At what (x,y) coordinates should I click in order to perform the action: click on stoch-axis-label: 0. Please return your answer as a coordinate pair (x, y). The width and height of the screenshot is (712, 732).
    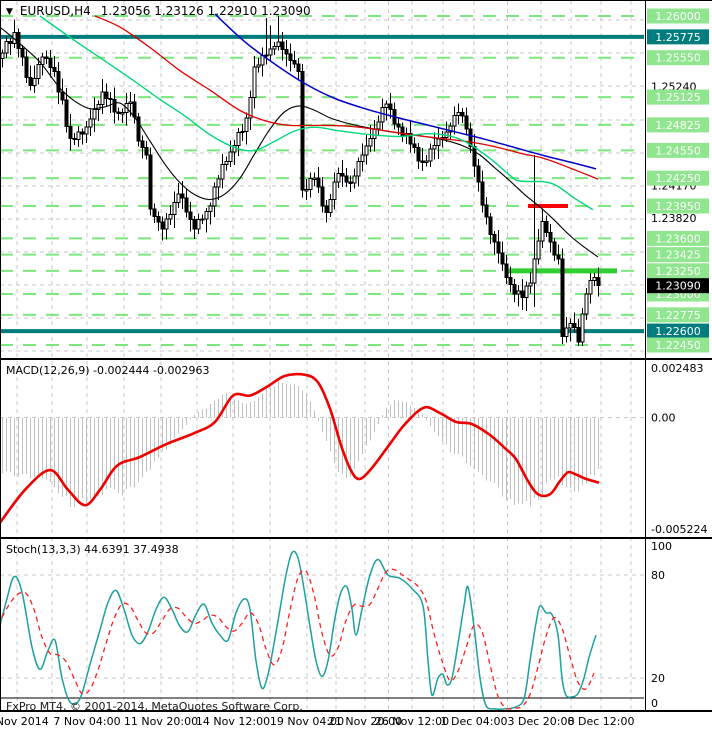
    Looking at the image, I should click on (654, 703).